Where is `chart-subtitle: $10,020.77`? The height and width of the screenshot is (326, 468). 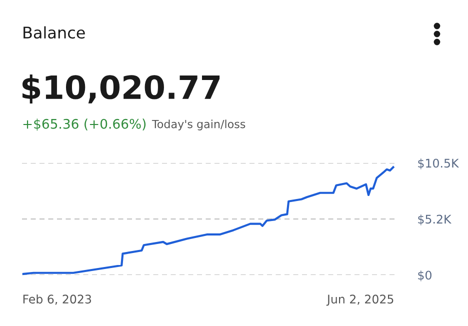 chart-subtitle: $10,020.77 is located at coordinates (121, 89).